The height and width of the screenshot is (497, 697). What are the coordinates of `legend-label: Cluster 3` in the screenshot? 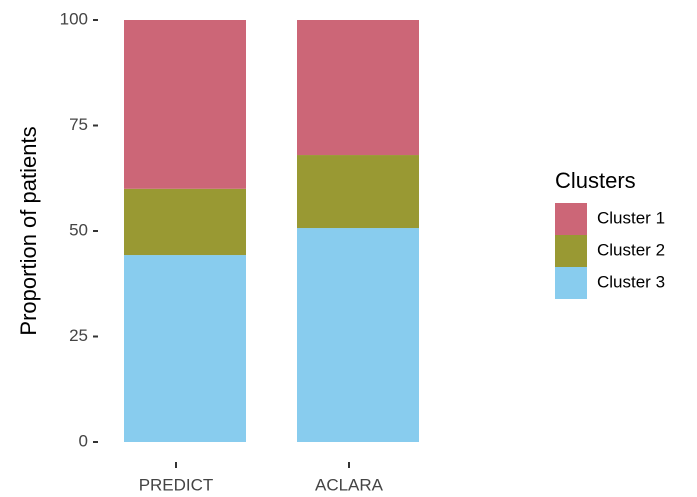 It's located at (631, 281).